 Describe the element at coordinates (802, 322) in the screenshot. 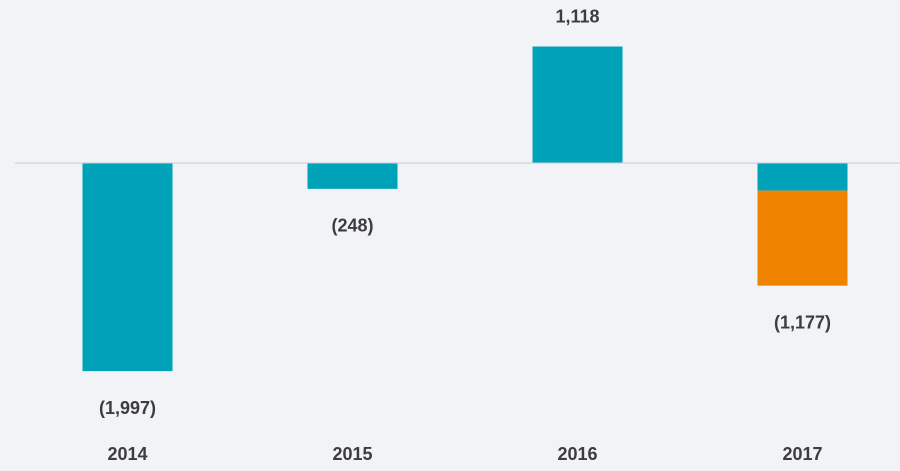

I see `data-label: (1,177)` at that location.